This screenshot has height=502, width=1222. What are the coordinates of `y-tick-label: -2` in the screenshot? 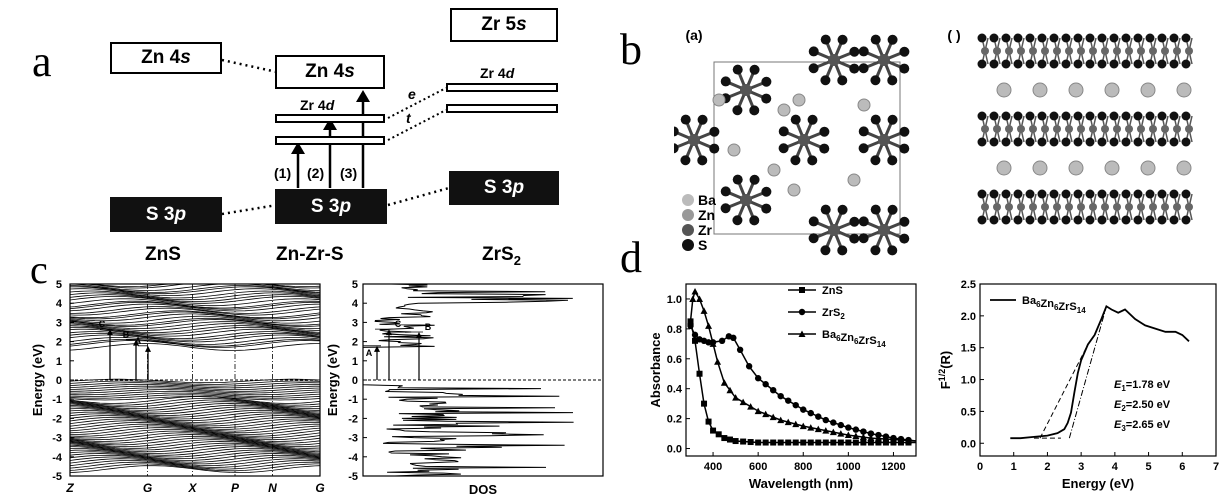 It's located at (57, 419).